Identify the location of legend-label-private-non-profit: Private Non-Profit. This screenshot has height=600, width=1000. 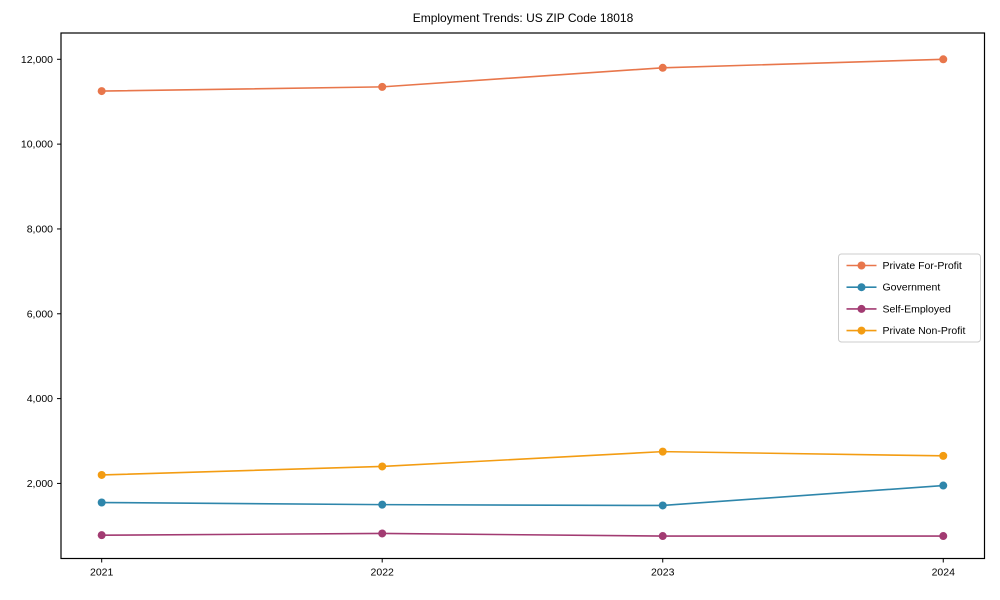
(924, 331).